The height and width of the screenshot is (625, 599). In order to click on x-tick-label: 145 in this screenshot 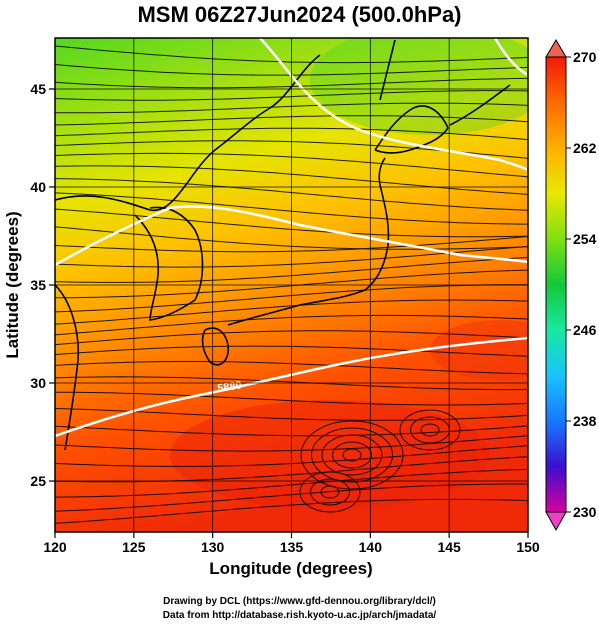, I will do `click(449, 547)`.